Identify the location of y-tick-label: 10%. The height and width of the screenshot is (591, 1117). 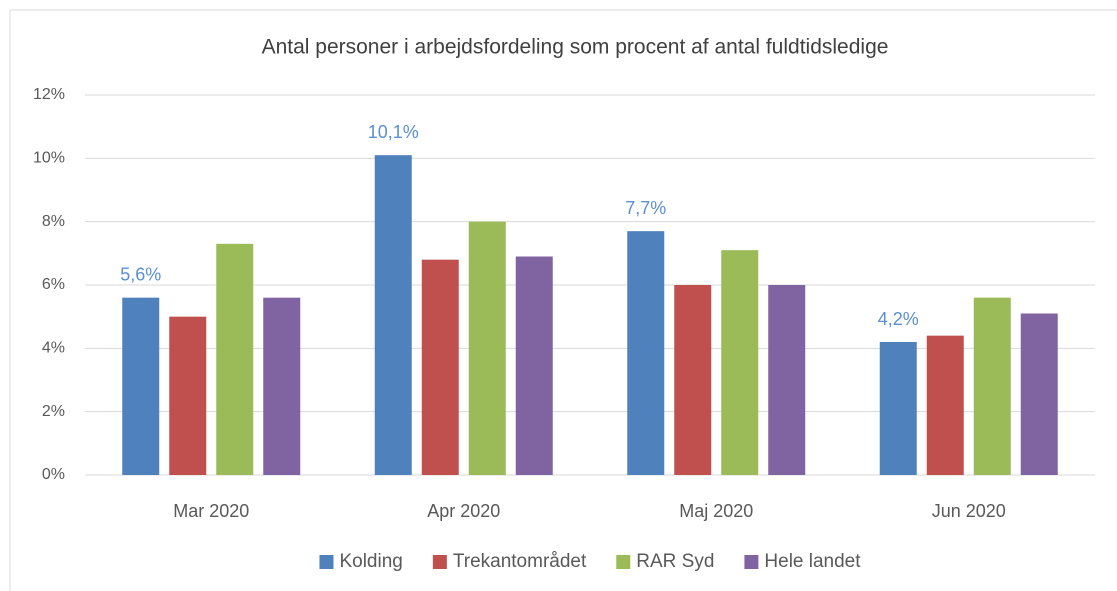
(49, 158).